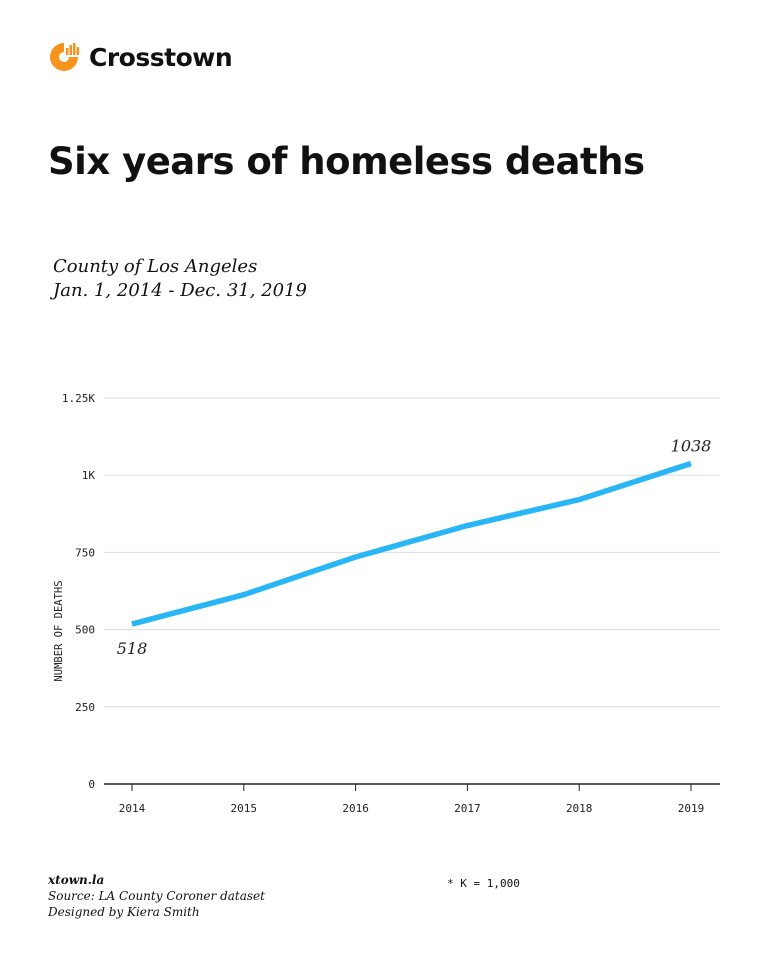 The image size is (768, 960). I want to click on y-tick-label: 1.25K, so click(78, 398).